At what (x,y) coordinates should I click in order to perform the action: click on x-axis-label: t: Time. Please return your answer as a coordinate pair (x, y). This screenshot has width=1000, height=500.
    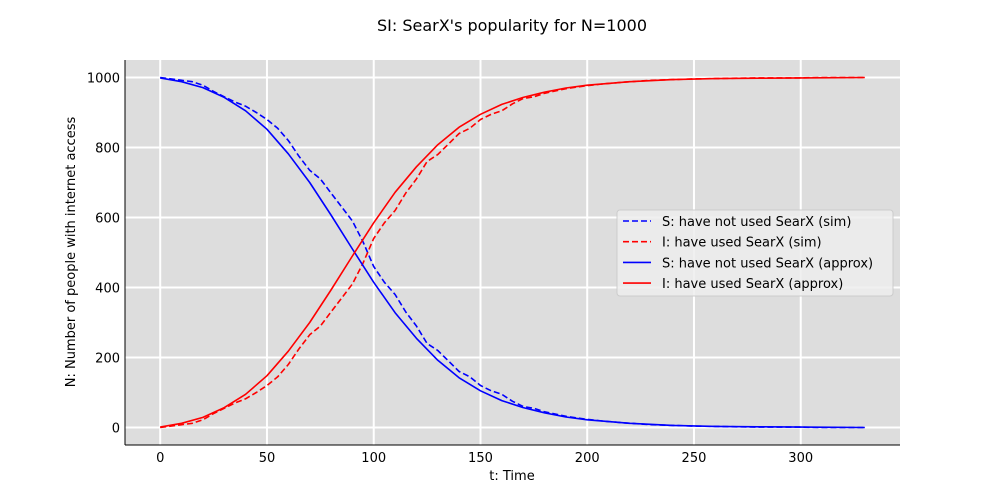
    Looking at the image, I should click on (511, 476).